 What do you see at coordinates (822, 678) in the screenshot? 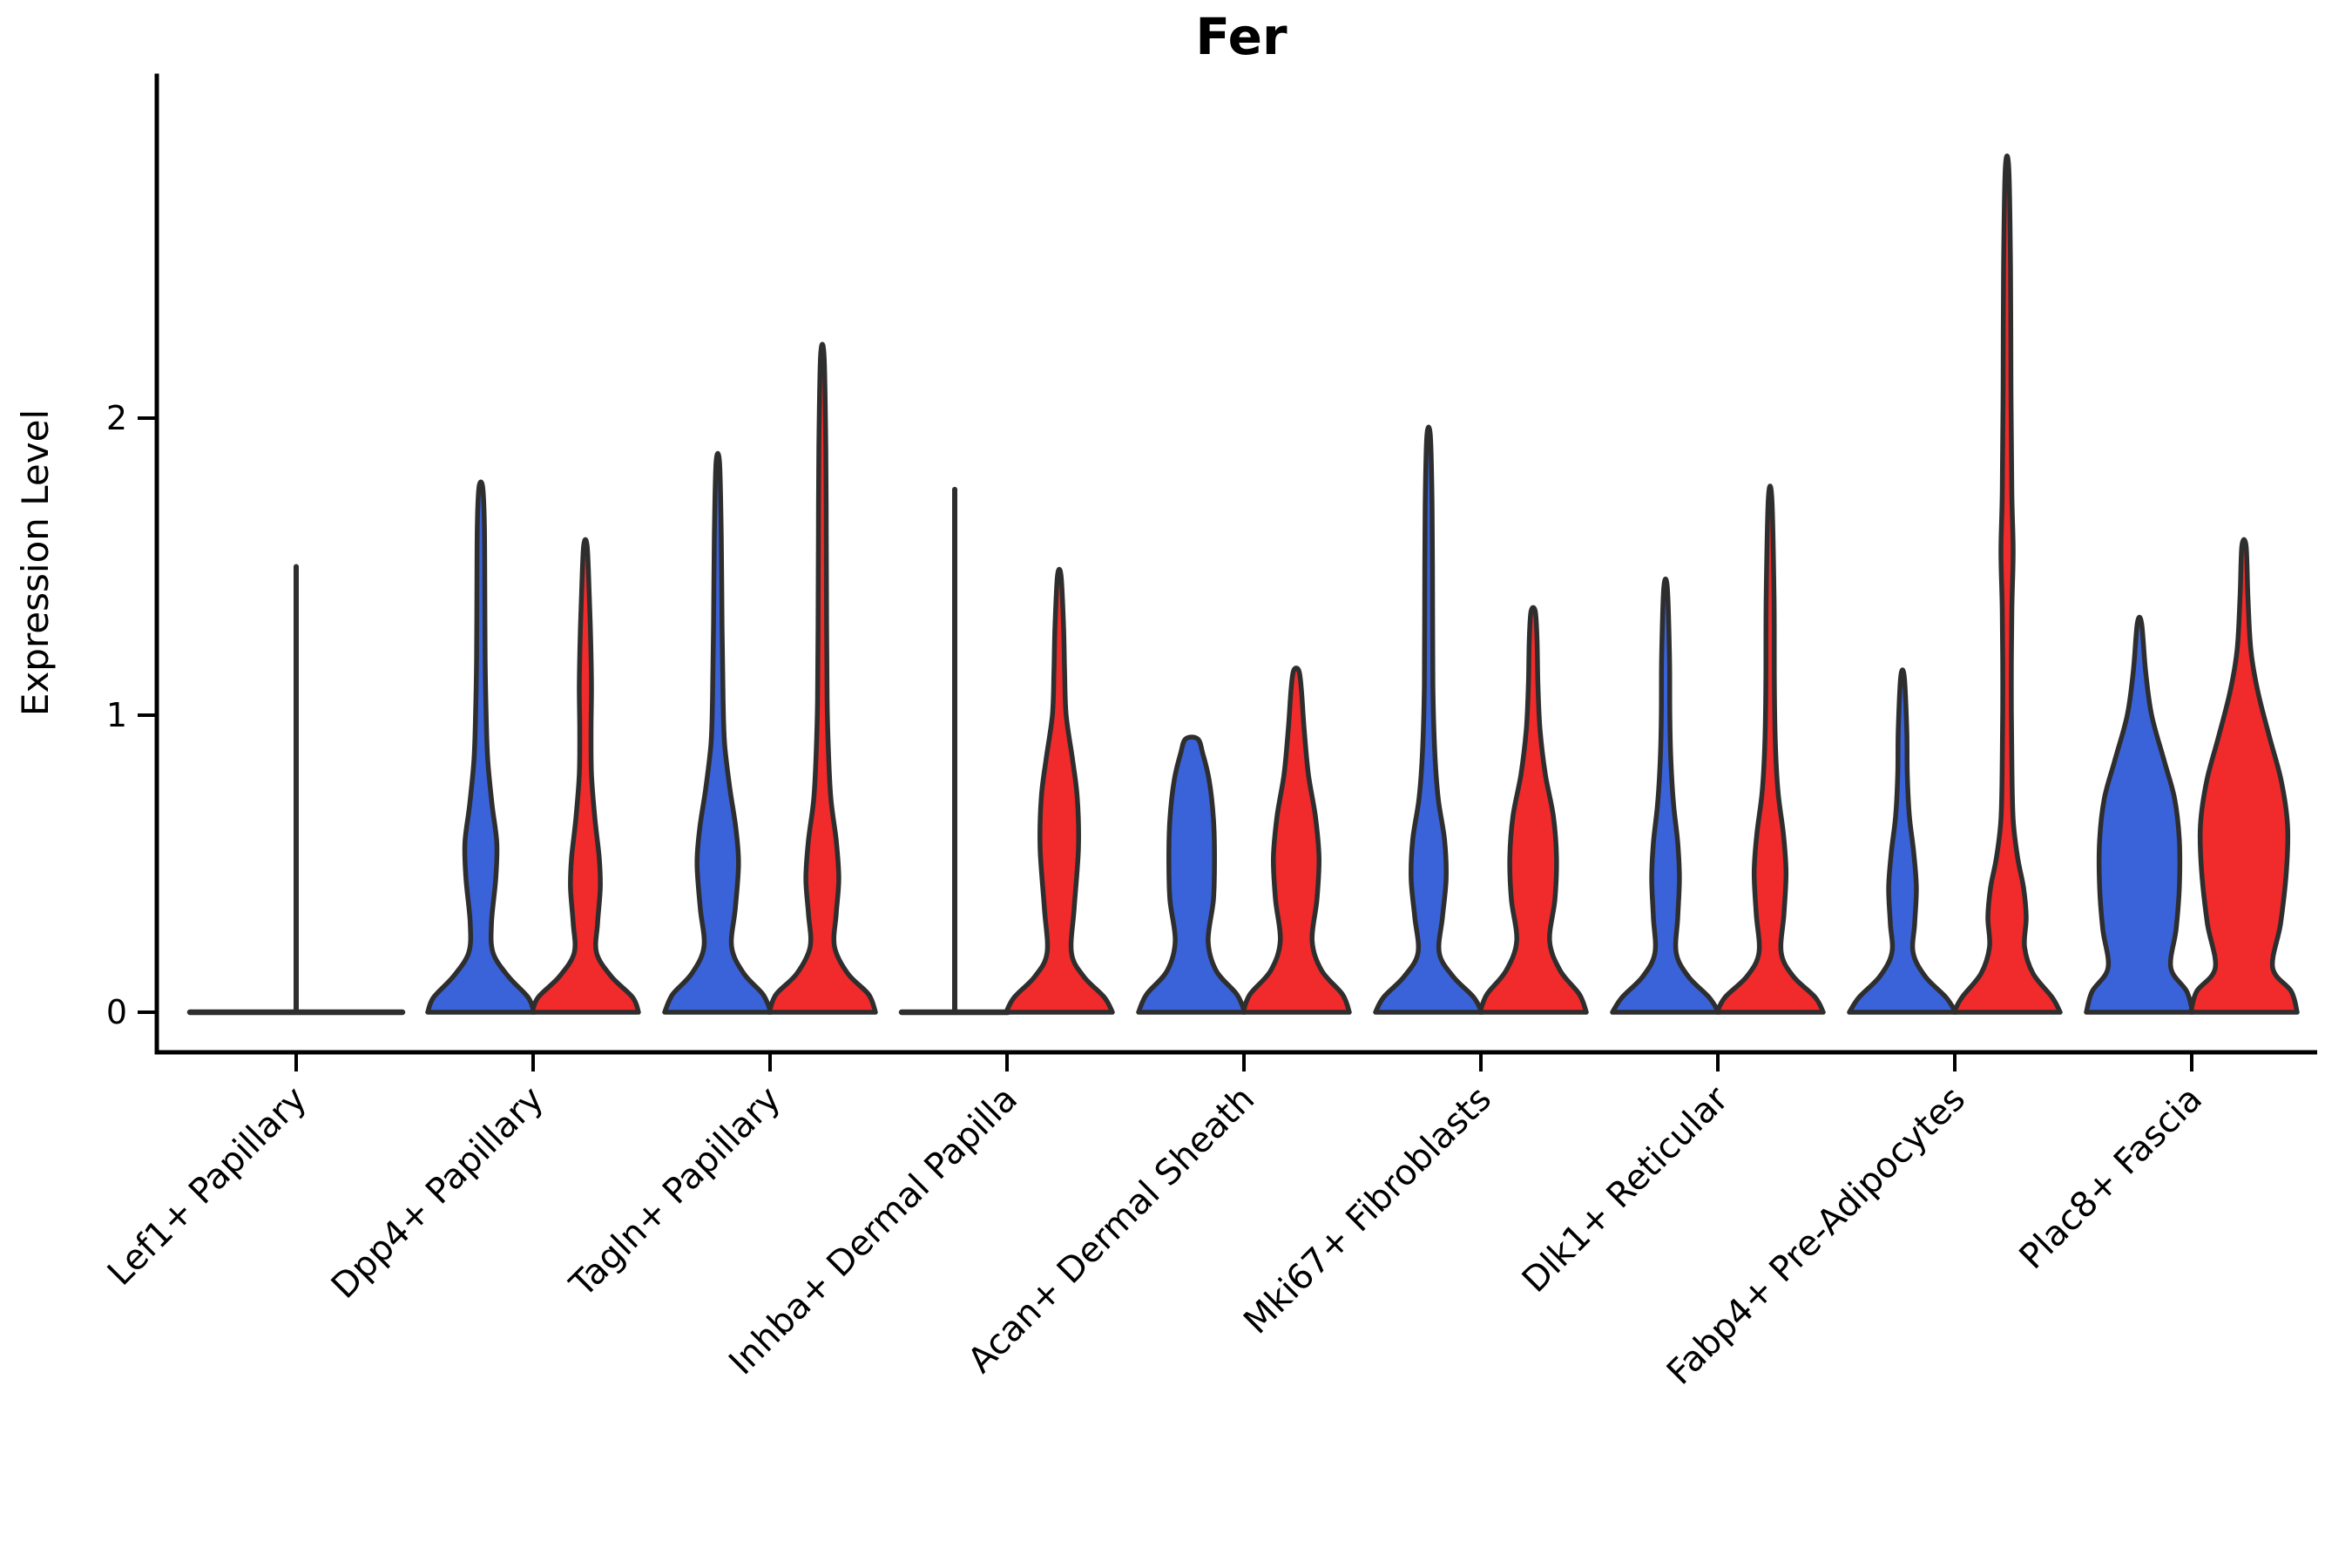
I see `violin-tagln-papillary-red` at bounding box center [822, 678].